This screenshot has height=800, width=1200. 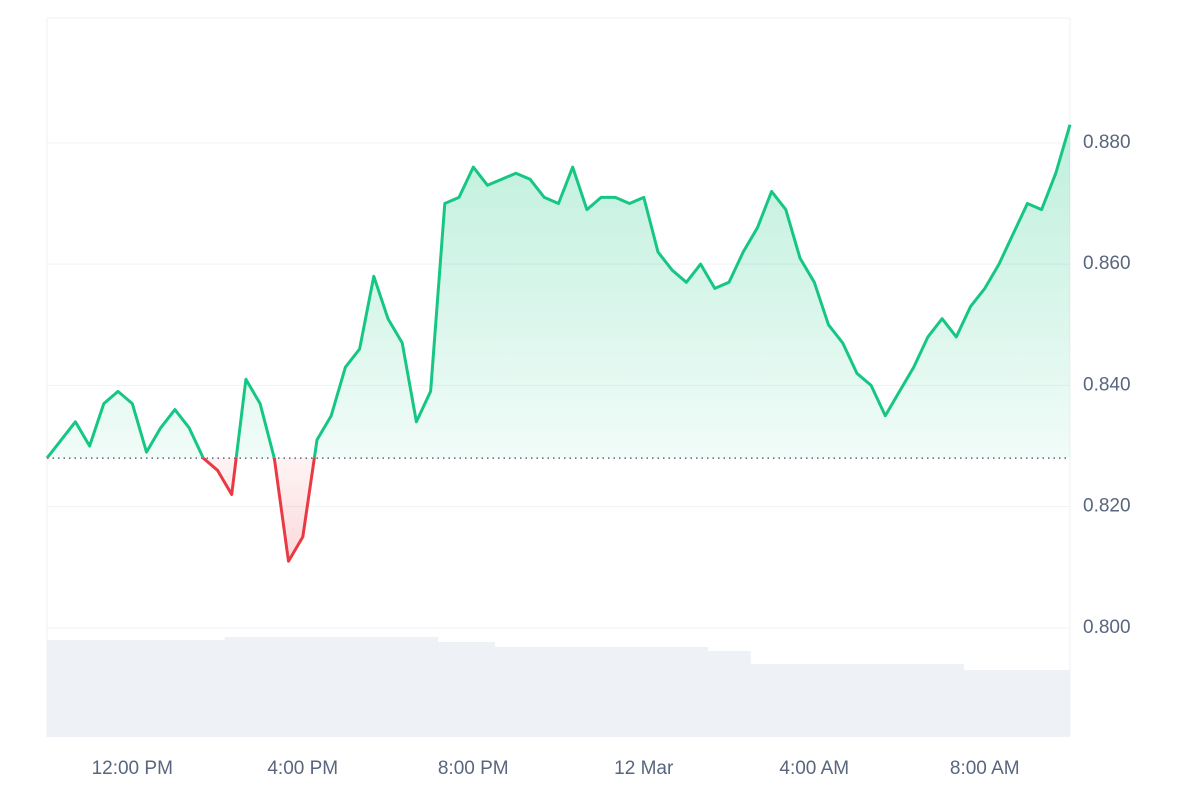 What do you see at coordinates (1107, 263) in the screenshot?
I see `y-tick-label: 0.860` at bounding box center [1107, 263].